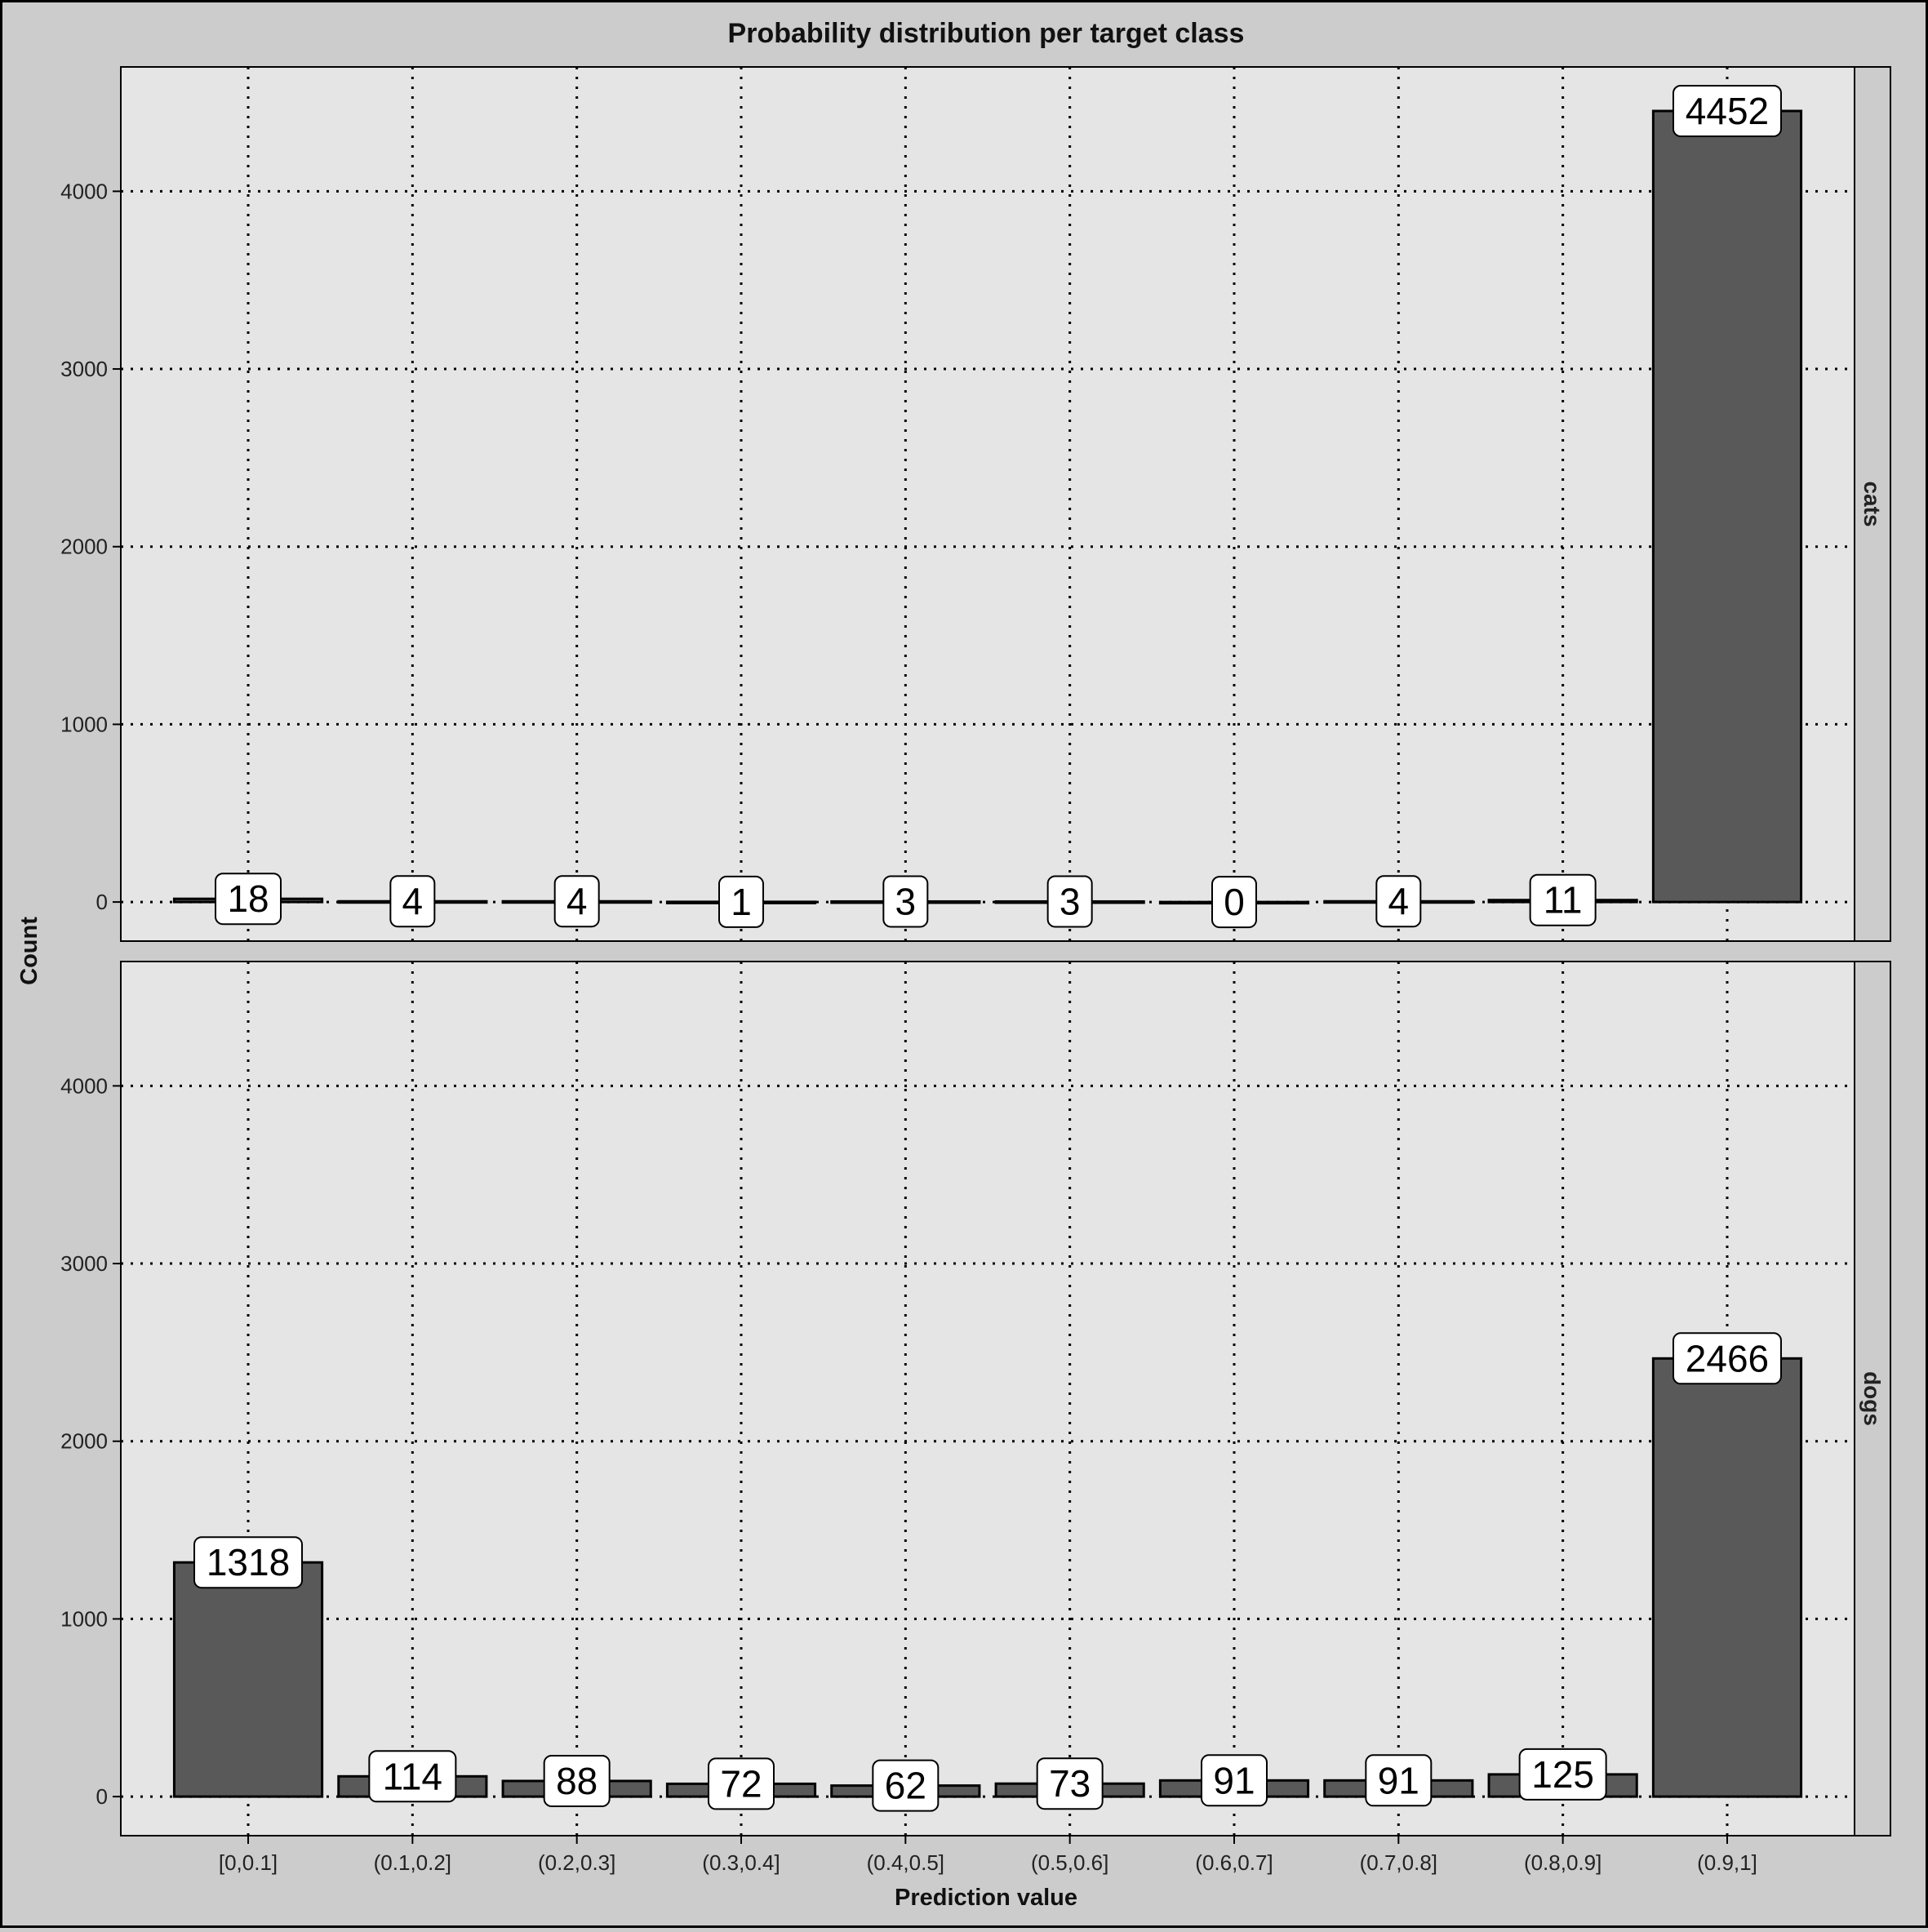  I want to click on data-label: 1318, so click(248, 1562).